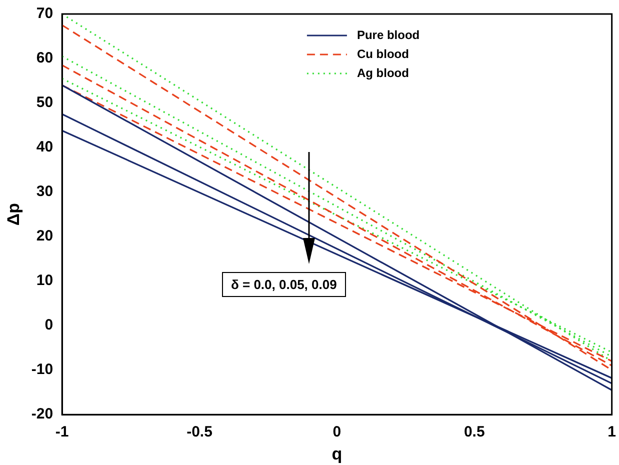 The height and width of the screenshot is (465, 619). I want to click on y-tick-label: 0, so click(49, 325).